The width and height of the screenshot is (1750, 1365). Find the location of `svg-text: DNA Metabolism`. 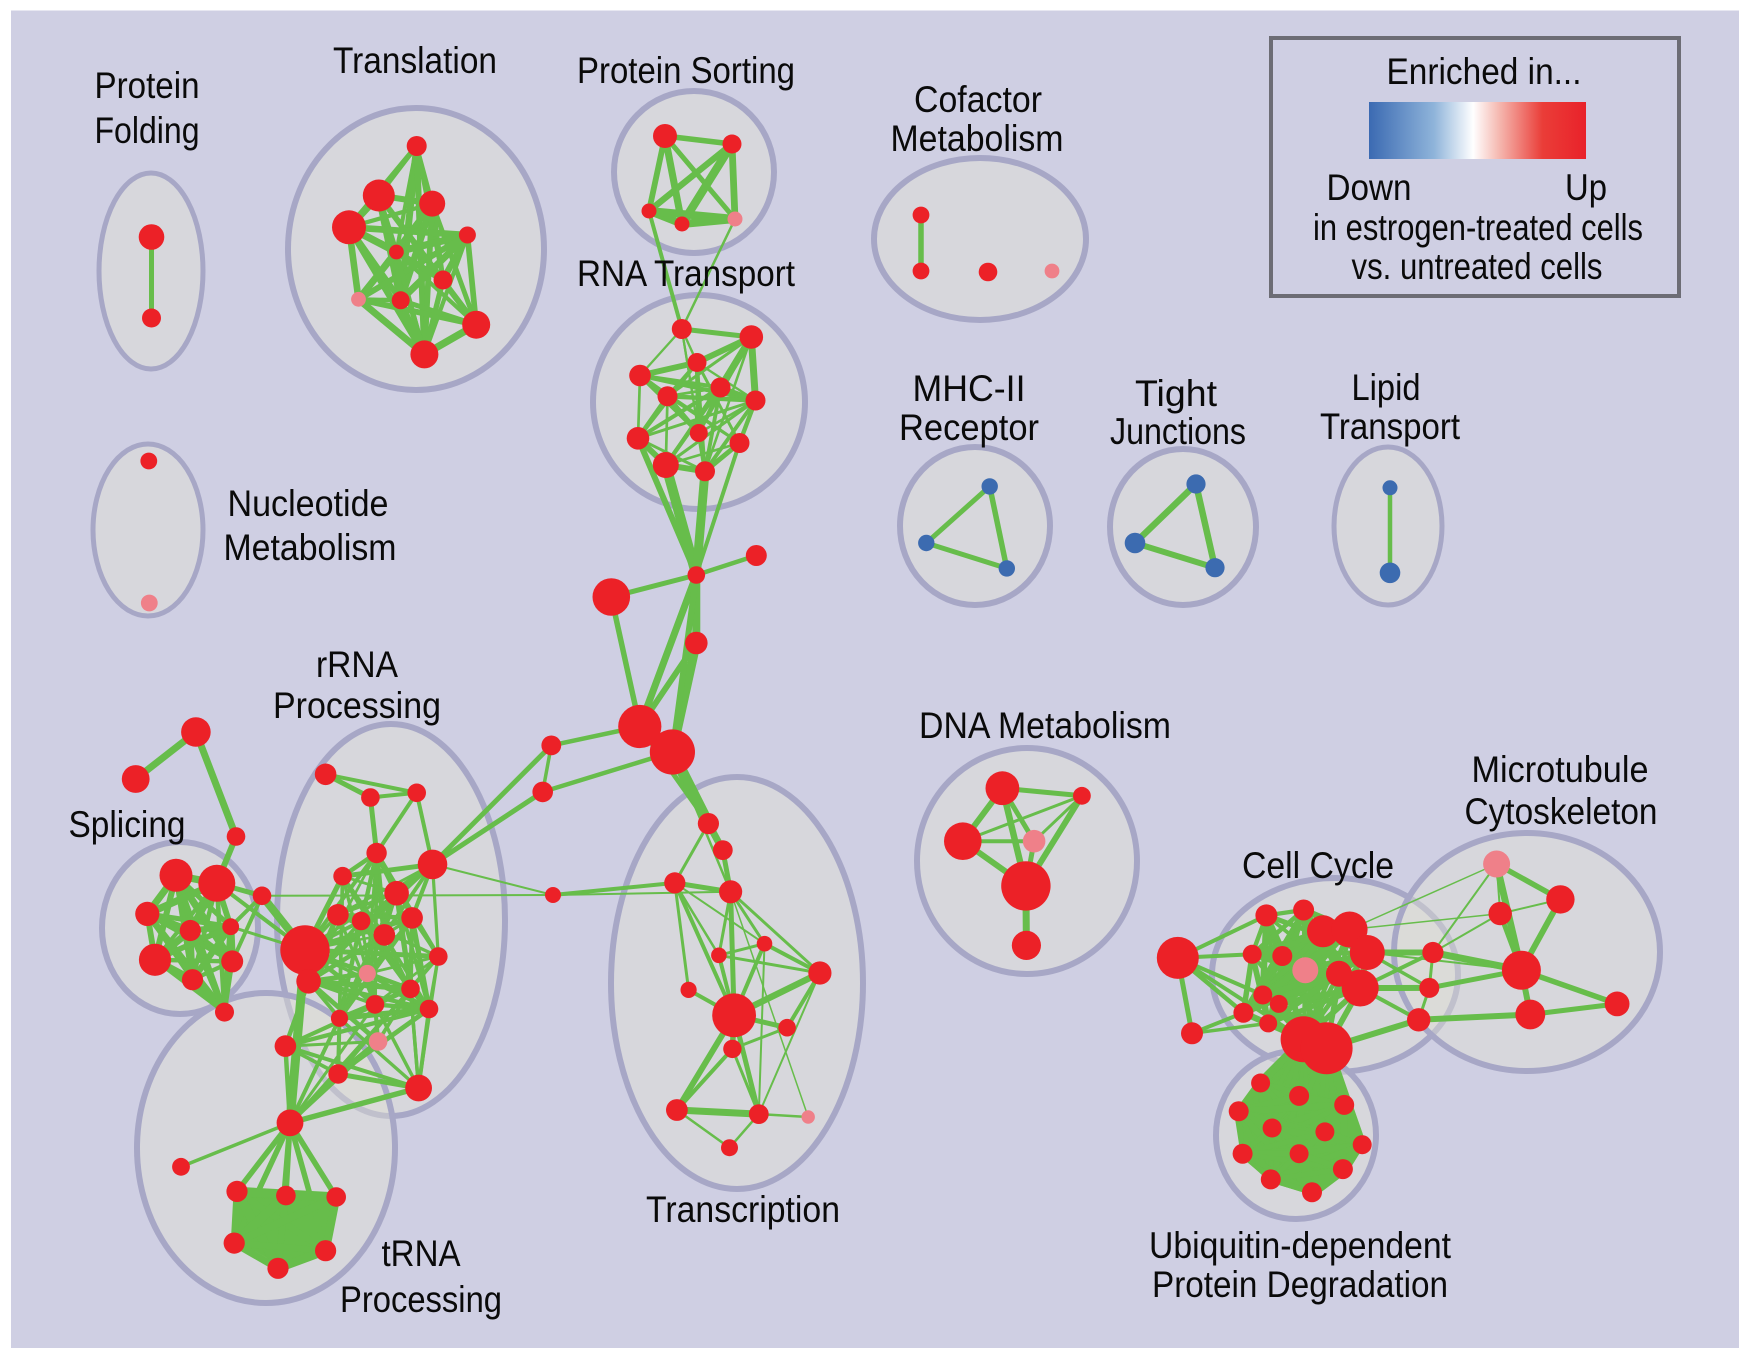

svg-text: DNA Metabolism is located at coordinates (1045, 725).